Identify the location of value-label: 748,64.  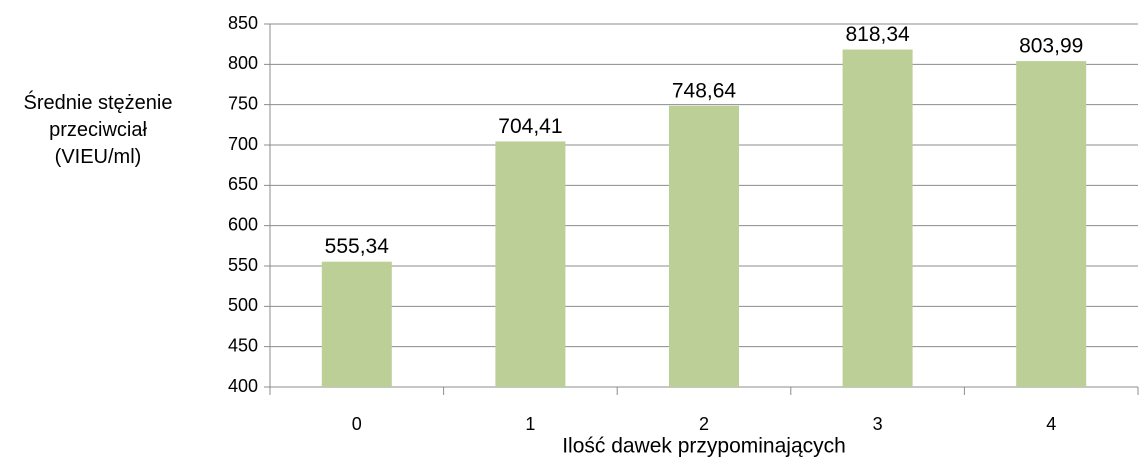
(704, 90).